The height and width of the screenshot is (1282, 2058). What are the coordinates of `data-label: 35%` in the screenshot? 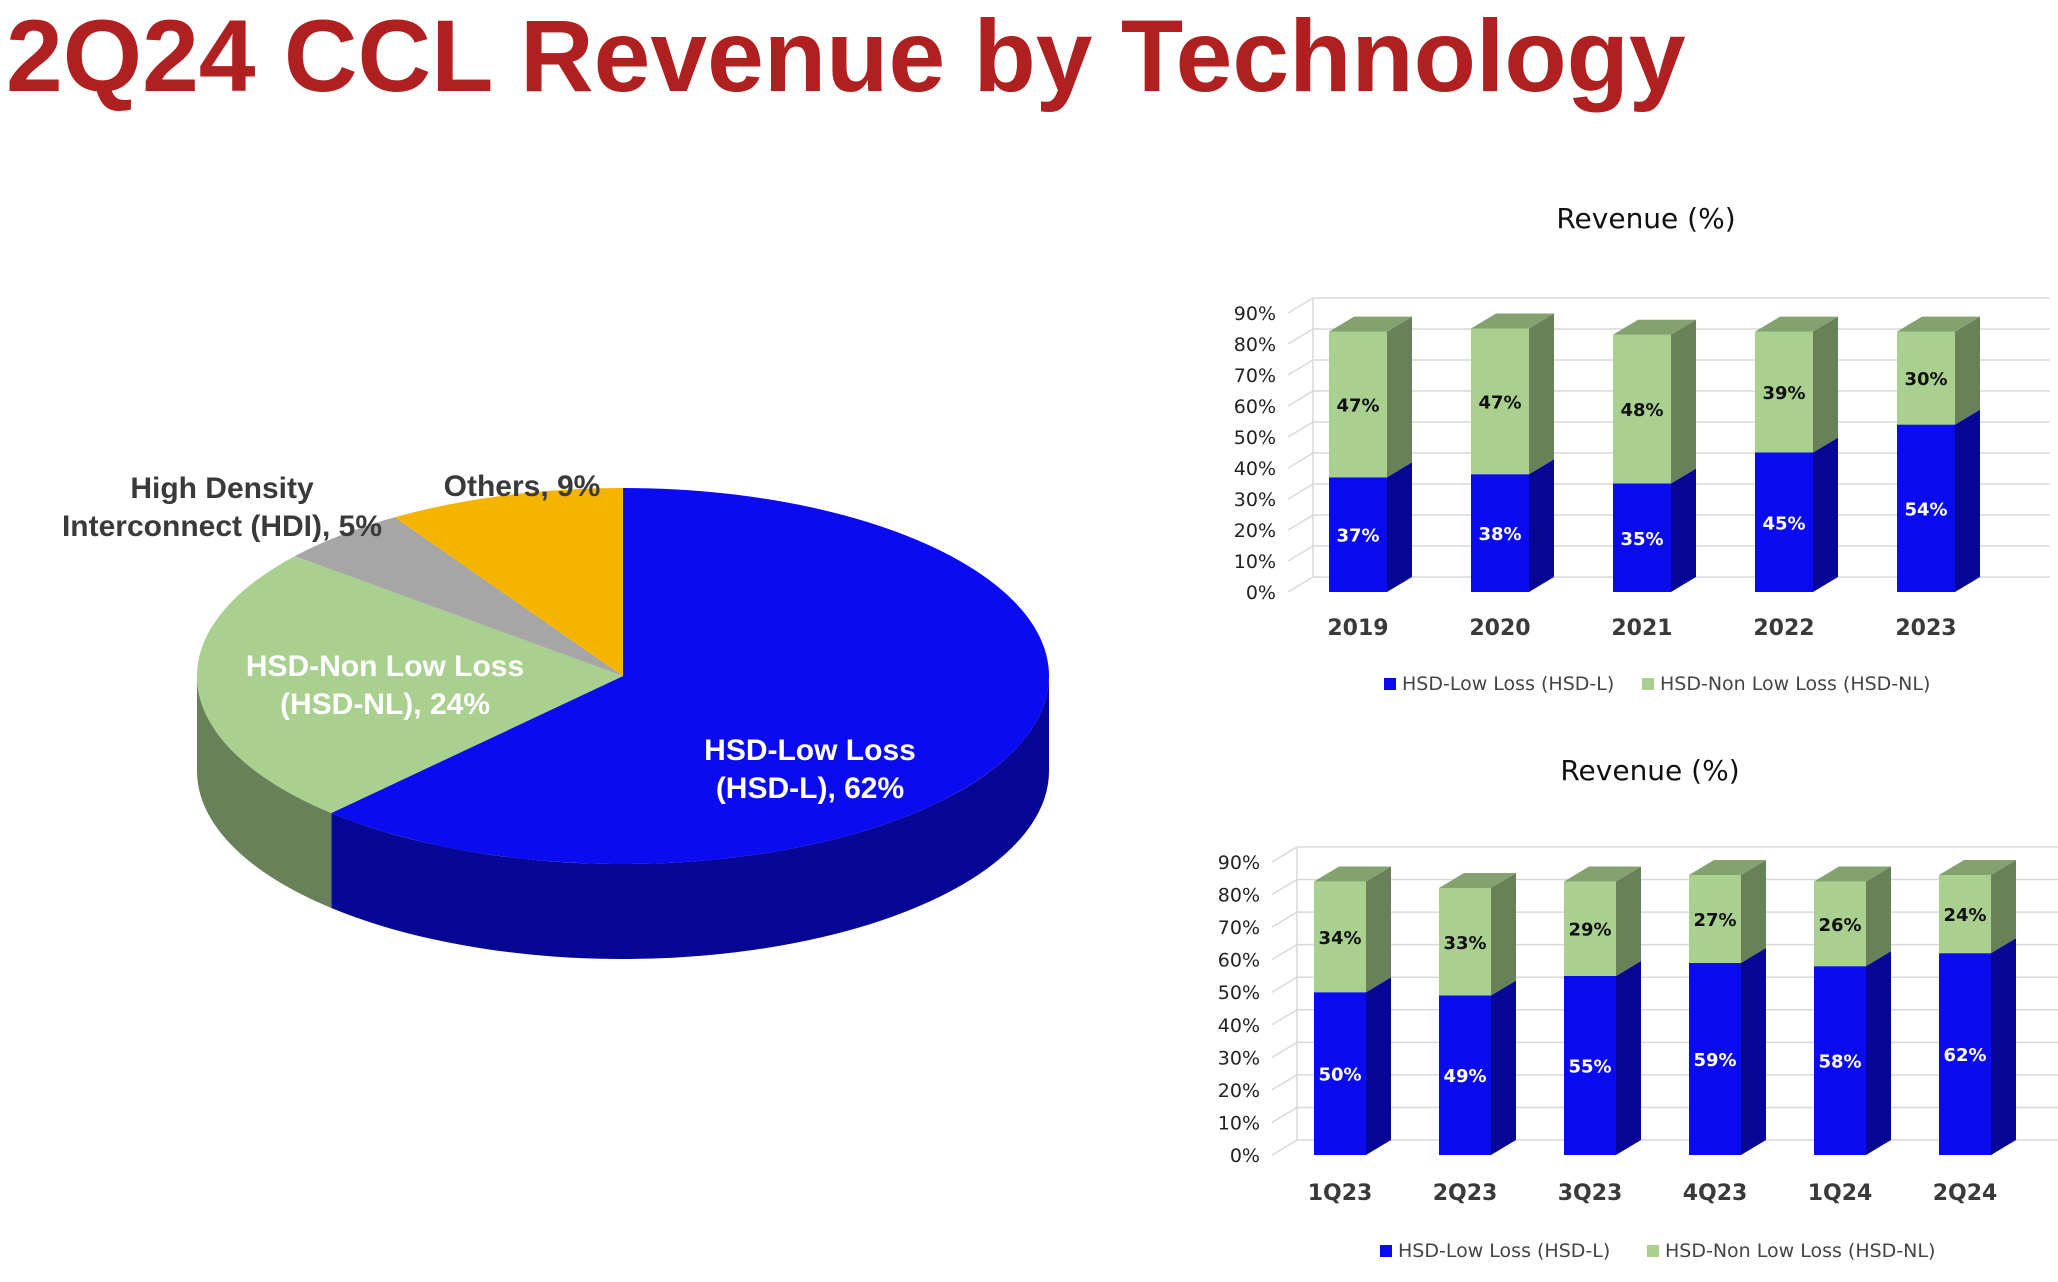 It's located at (1641, 539).